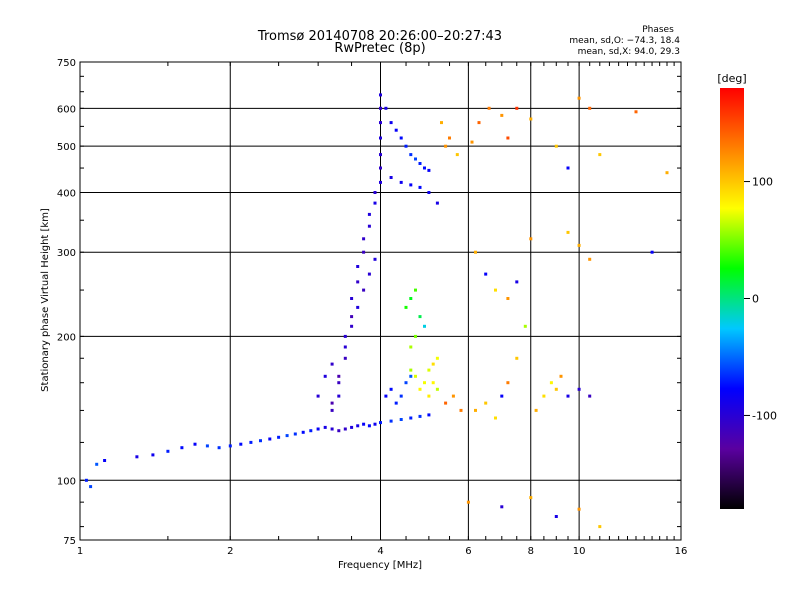  What do you see at coordinates (379, 36) in the screenshot?
I see `chart-title: Tromsø 20140708 20:26:00–20:27:43` at bounding box center [379, 36].